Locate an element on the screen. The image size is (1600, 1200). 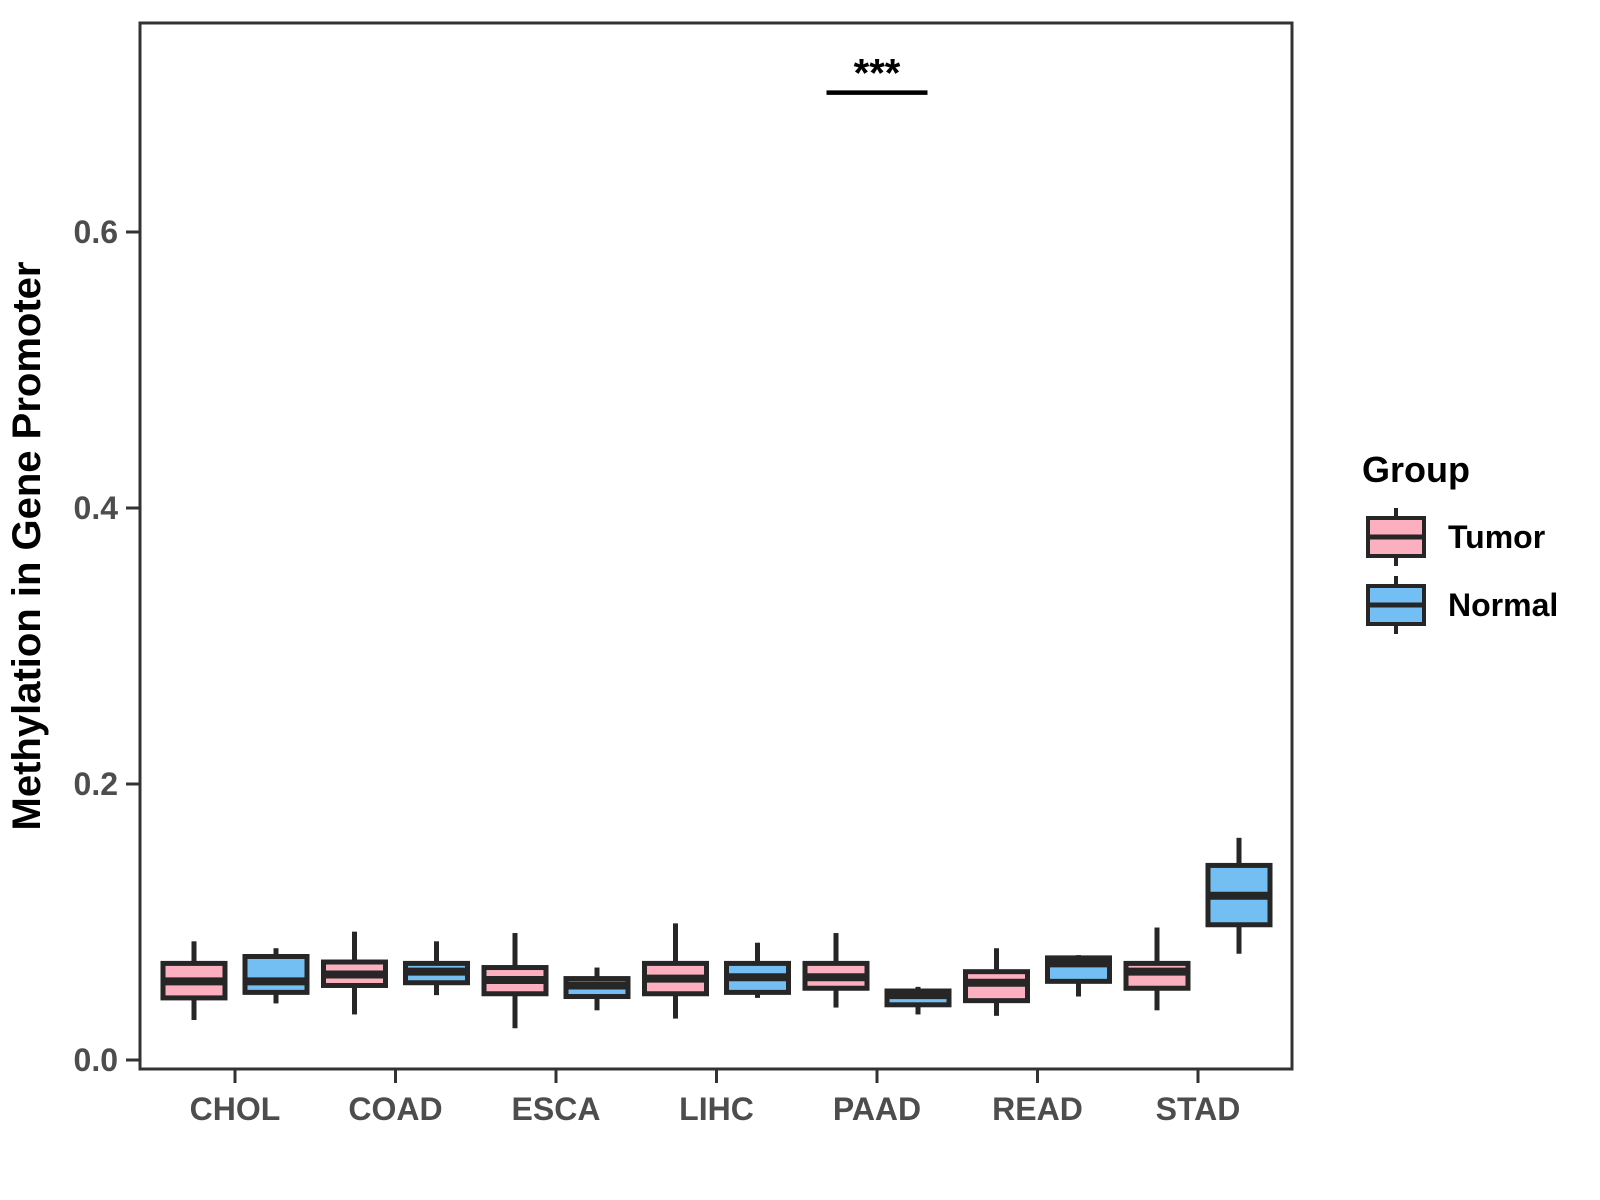
y-tick-label: 0.2 is located at coordinates (96, 784).